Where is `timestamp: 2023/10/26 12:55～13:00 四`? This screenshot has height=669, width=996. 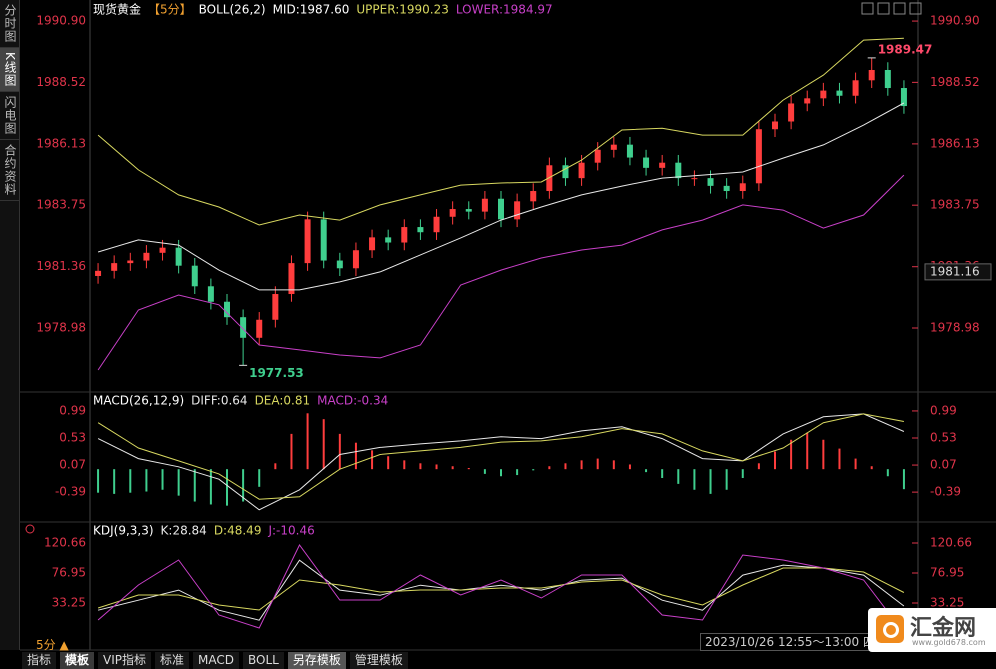 timestamp: 2023/10/26 12:55～13:00 四 is located at coordinates (790, 642).